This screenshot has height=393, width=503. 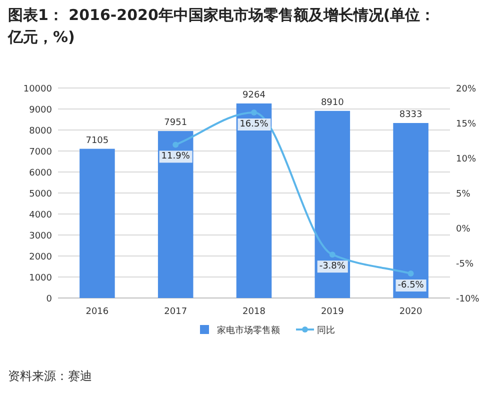 What do you see at coordinates (176, 123) in the screenshot?
I see `data-label: 7951` at bounding box center [176, 123].